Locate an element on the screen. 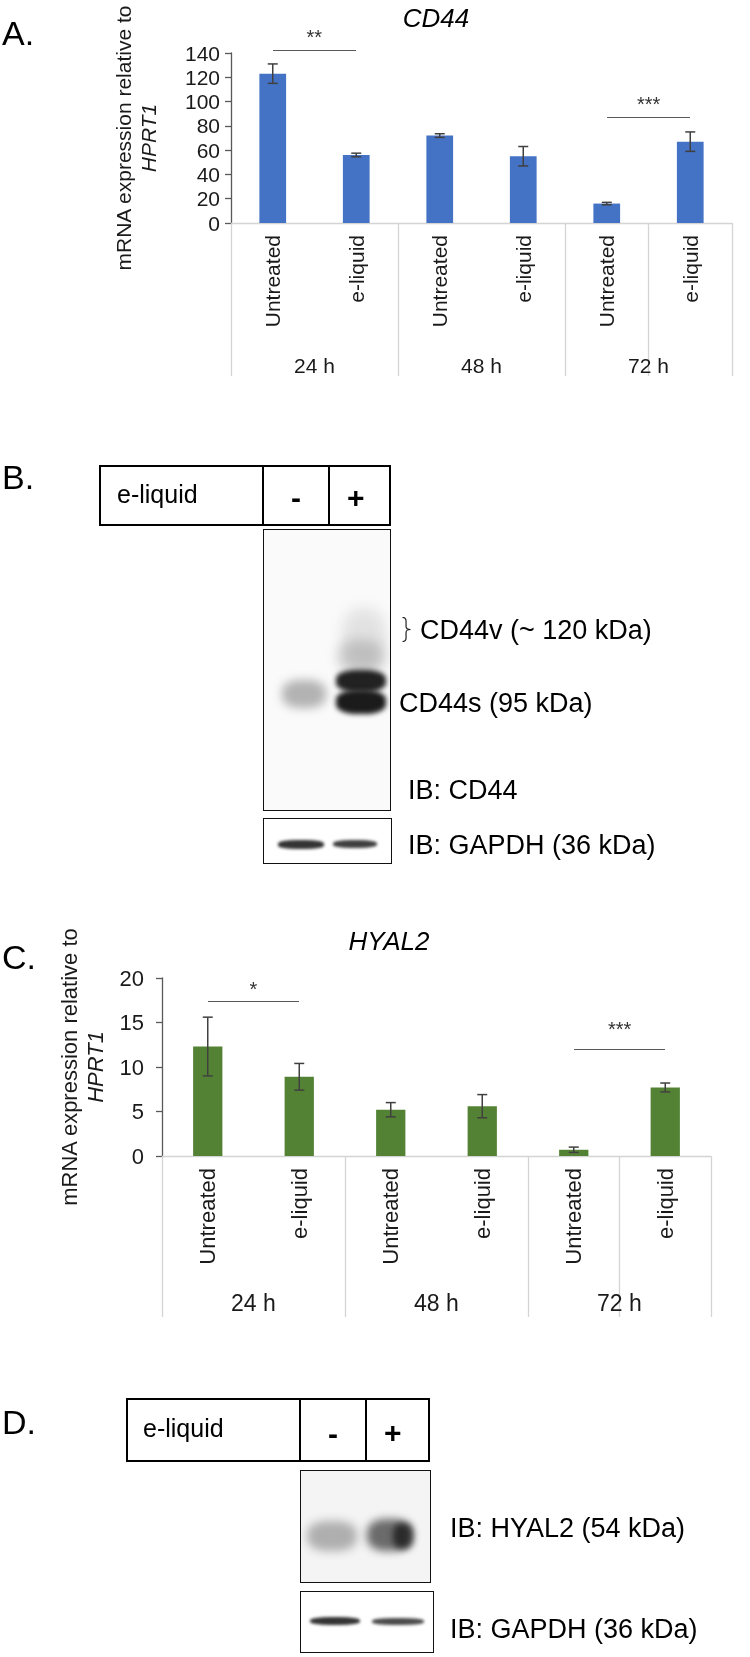  text: B. is located at coordinates (18, 477).